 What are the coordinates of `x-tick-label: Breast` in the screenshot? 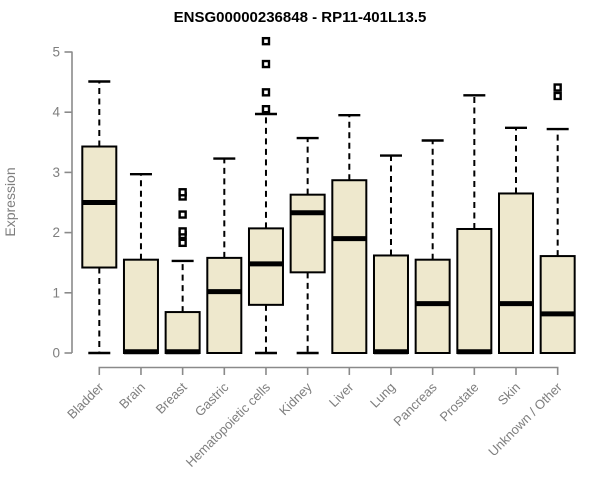 It's located at (171, 397).